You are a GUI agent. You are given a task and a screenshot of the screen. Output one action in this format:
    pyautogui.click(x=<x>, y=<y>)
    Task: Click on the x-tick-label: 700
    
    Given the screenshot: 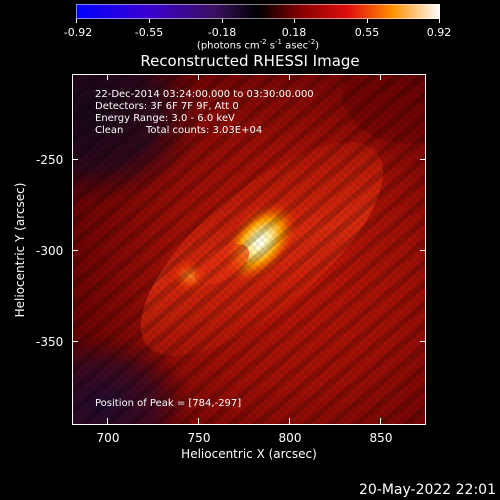 What is the action you would take?
    pyautogui.click(x=108, y=438)
    